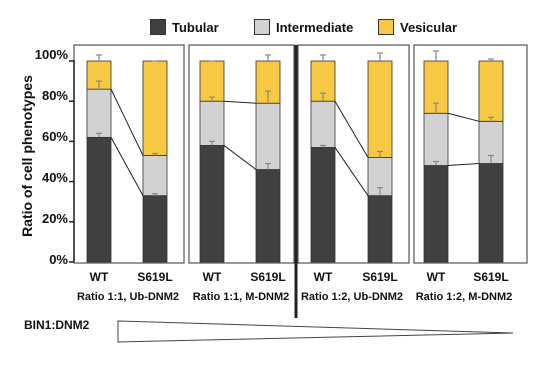  What do you see at coordinates (54, 95) in the screenshot?
I see `y-tick-80: 80%` at bounding box center [54, 95].